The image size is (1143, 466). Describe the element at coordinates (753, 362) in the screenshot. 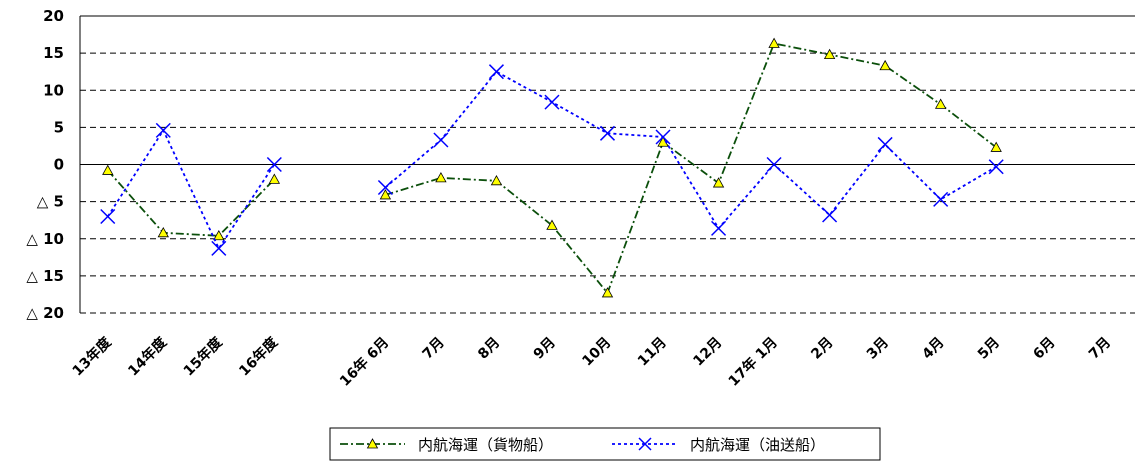

I see `x-tick-label: 17年 1月` at that location.